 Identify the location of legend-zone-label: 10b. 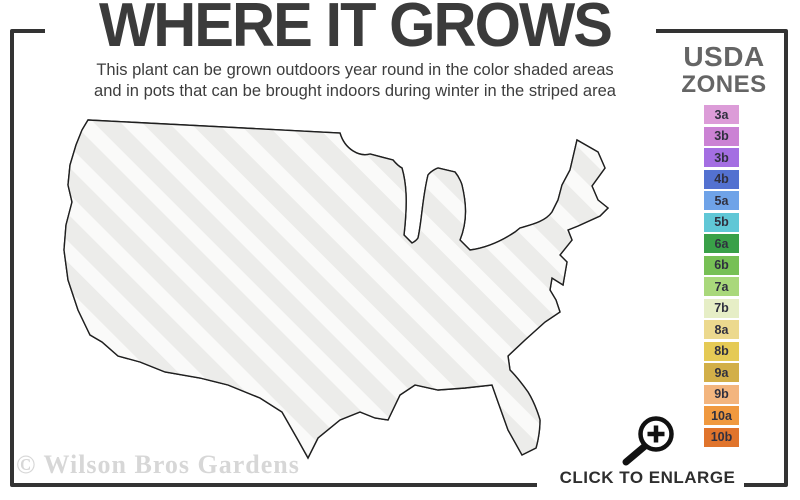
(721, 437).